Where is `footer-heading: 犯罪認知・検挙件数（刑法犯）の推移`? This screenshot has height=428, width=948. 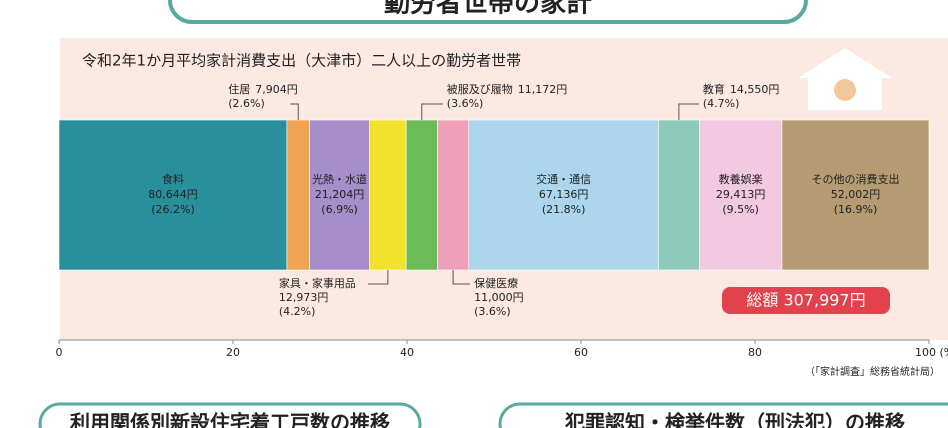
footer-heading: 犯罪認知・検挙件数（刑法犯）の推移 is located at coordinates (734, 419).